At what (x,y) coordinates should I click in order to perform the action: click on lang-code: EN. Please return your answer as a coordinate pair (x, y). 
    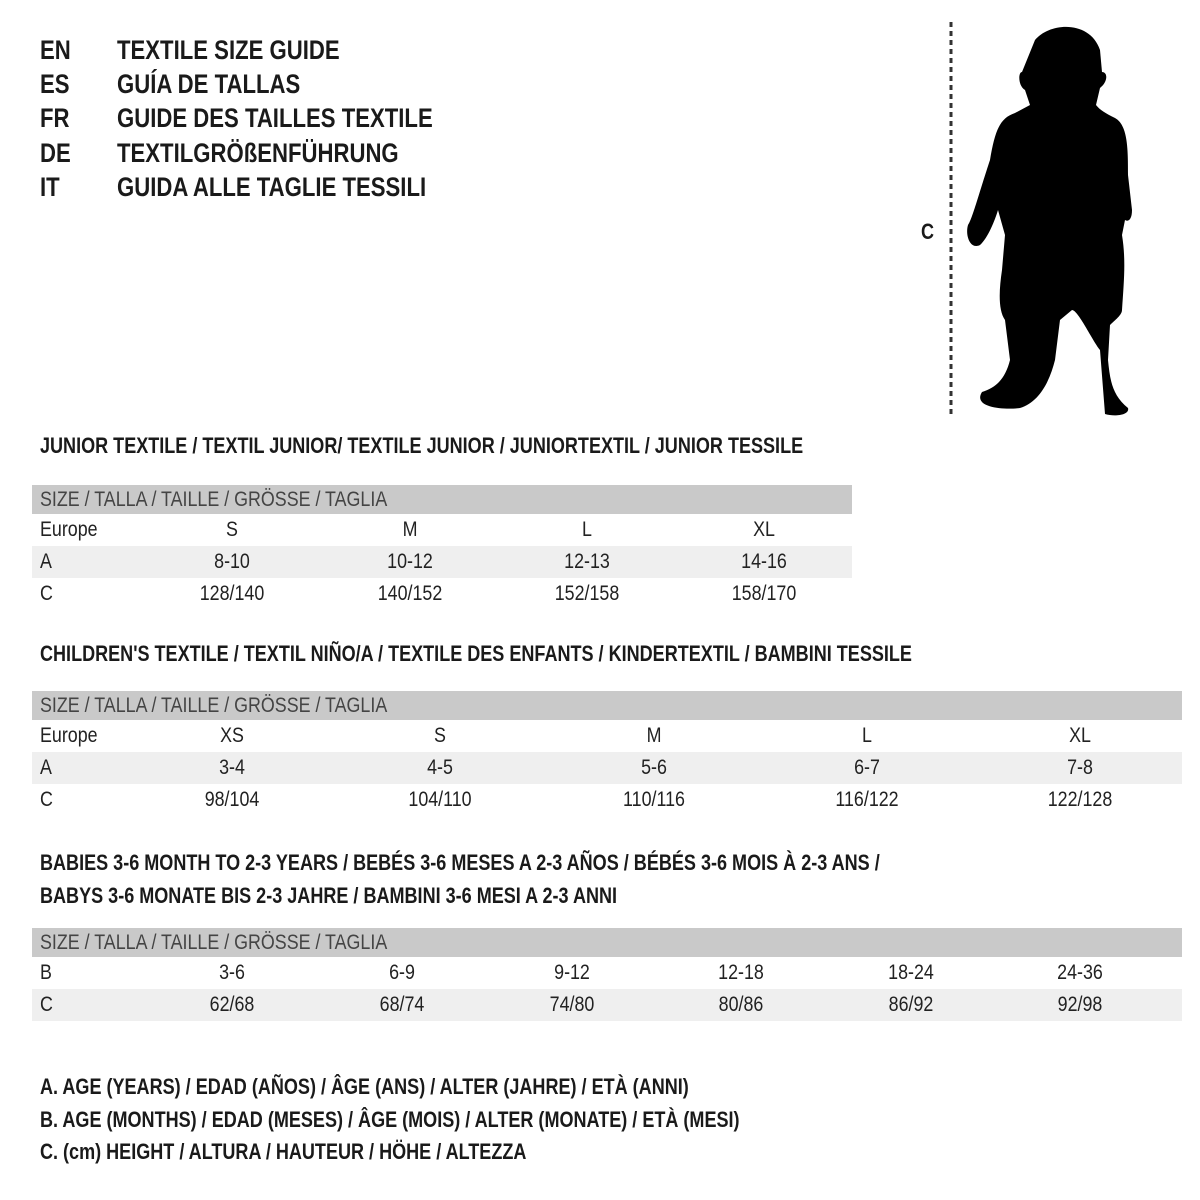
    Looking at the image, I should click on (55, 50).